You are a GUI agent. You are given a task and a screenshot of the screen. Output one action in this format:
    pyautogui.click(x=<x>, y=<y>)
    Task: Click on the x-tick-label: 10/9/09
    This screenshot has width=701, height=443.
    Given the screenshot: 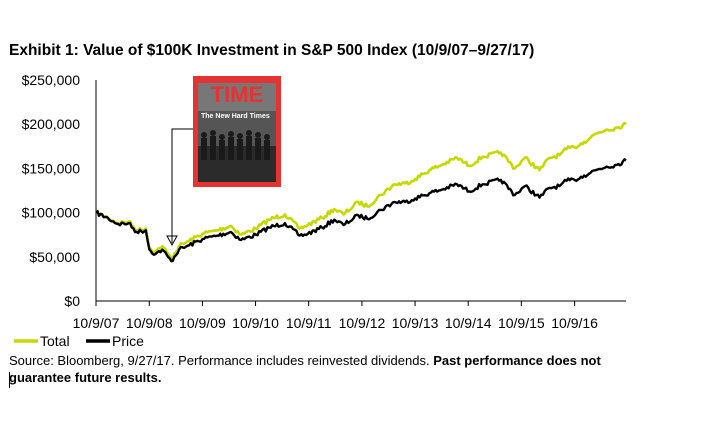 What is the action you would take?
    pyautogui.click(x=202, y=323)
    